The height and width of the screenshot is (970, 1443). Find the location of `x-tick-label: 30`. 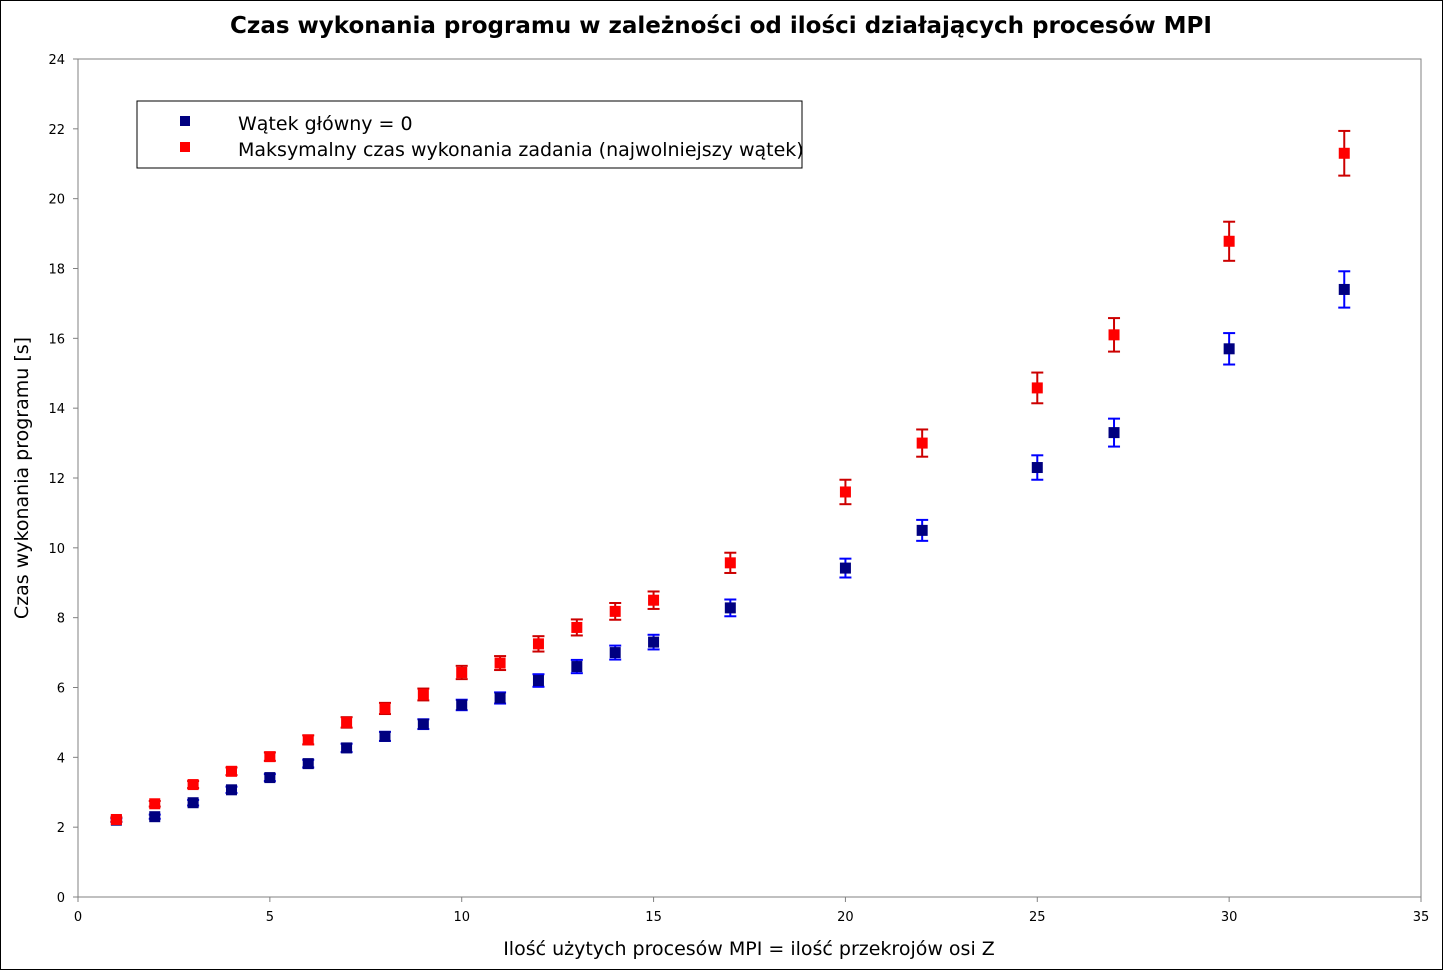

x-tick-label: 30 is located at coordinates (1229, 917).